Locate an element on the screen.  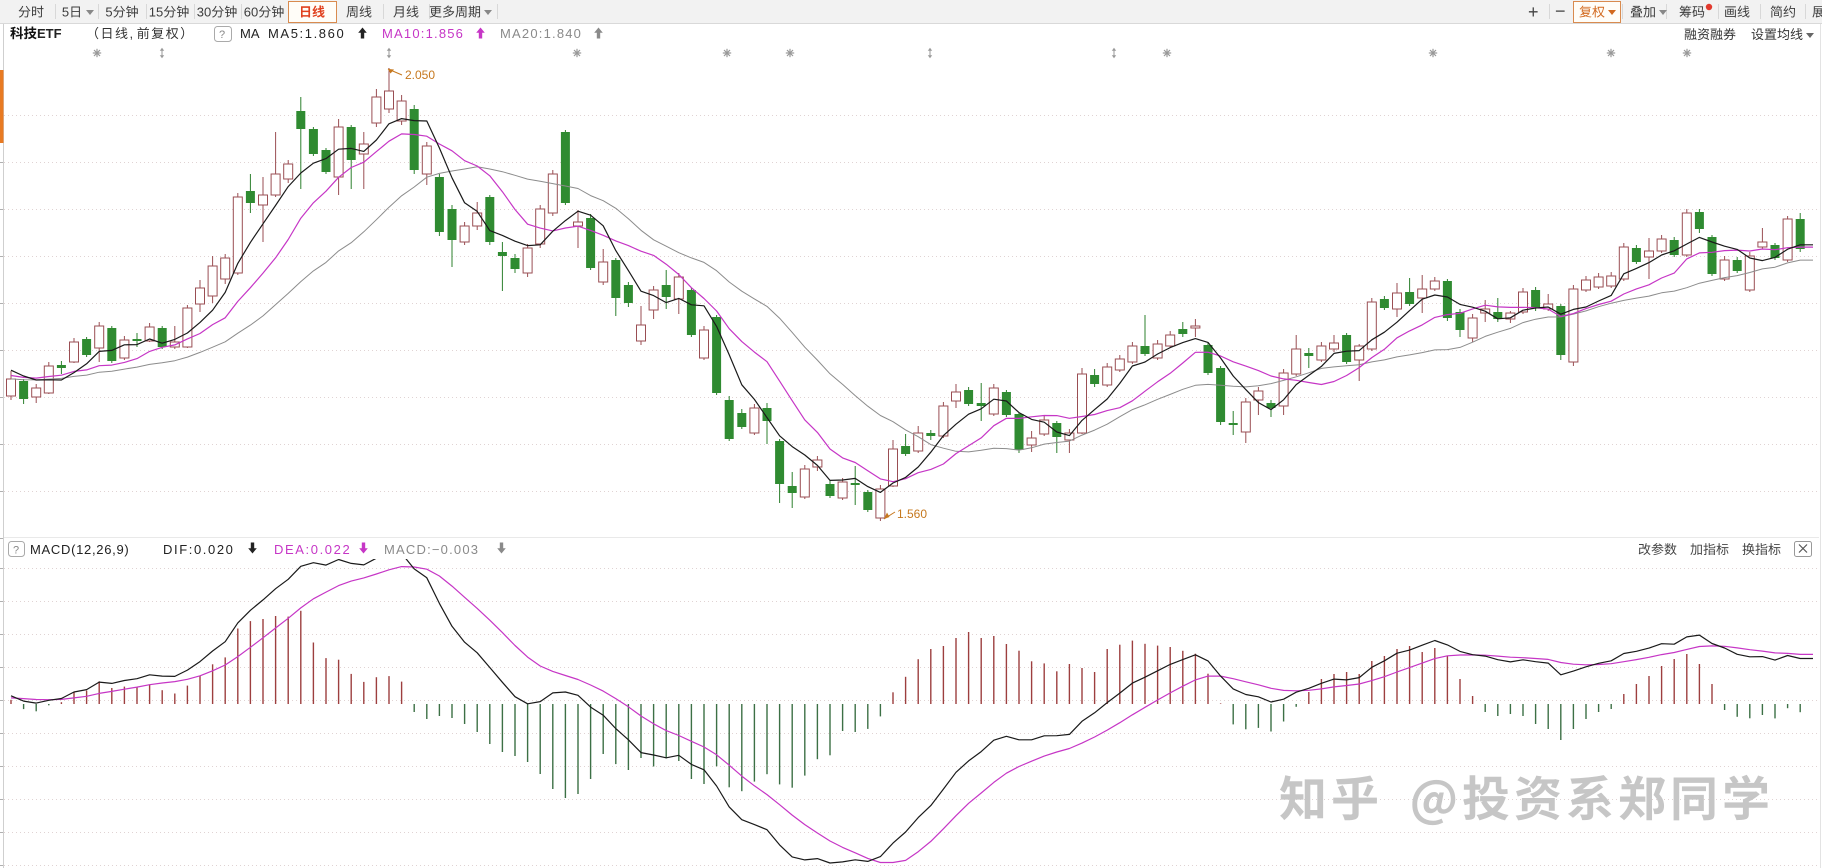
svg-text: 60 is located at coordinates (251, 12).